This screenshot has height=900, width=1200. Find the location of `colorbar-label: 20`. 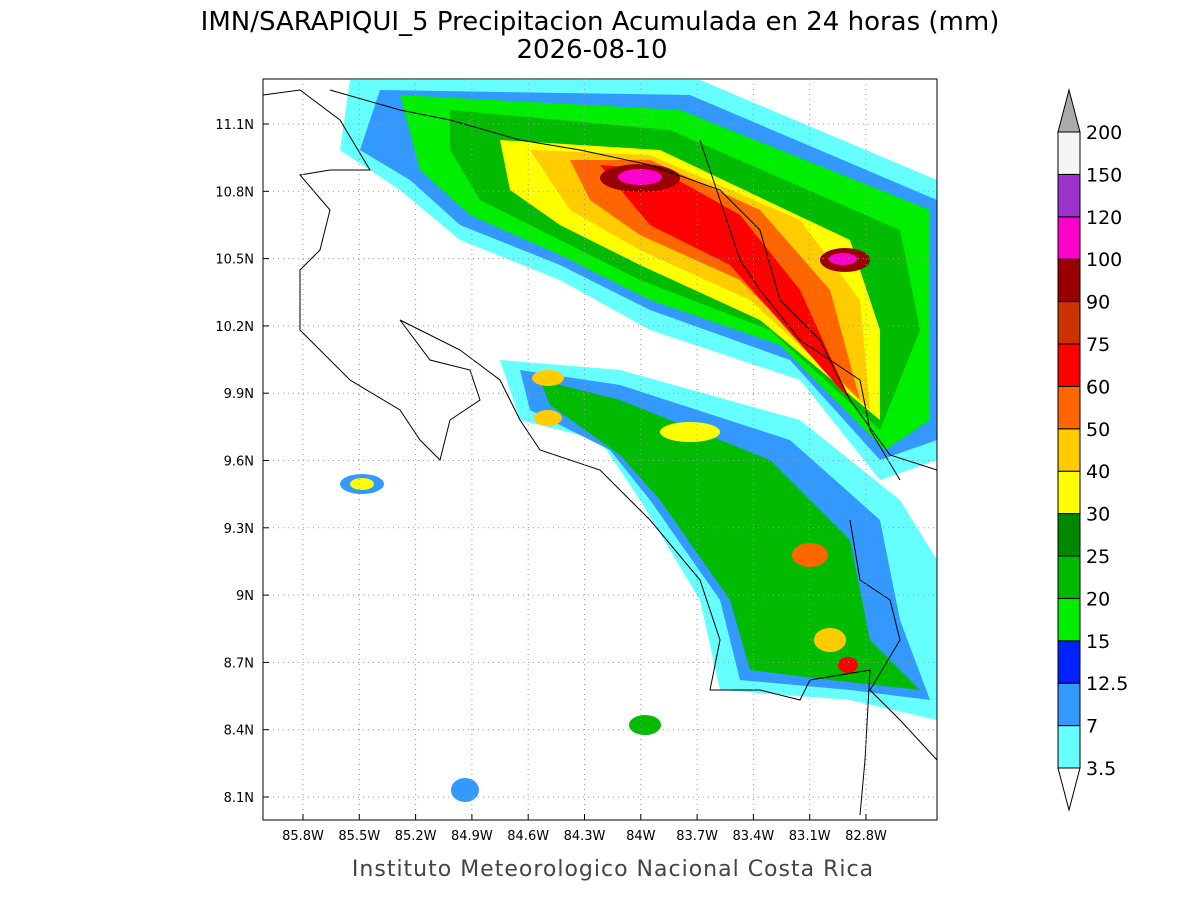

colorbar-label: 20 is located at coordinates (1098, 599).